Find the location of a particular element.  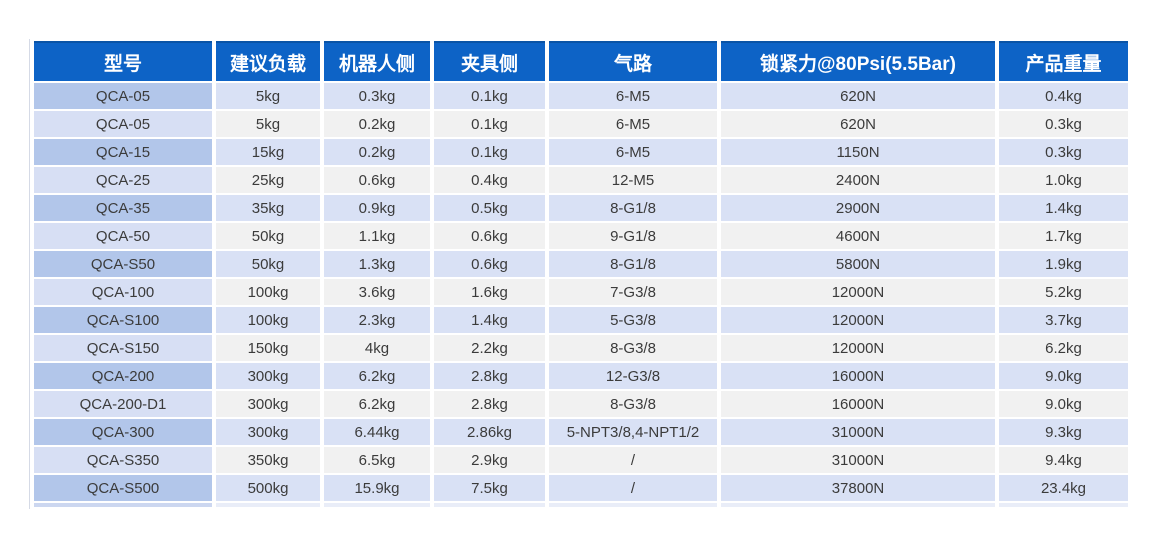

column-header-6: 锁紧力@80Psi(5.5Bar) is located at coordinates (858, 61).